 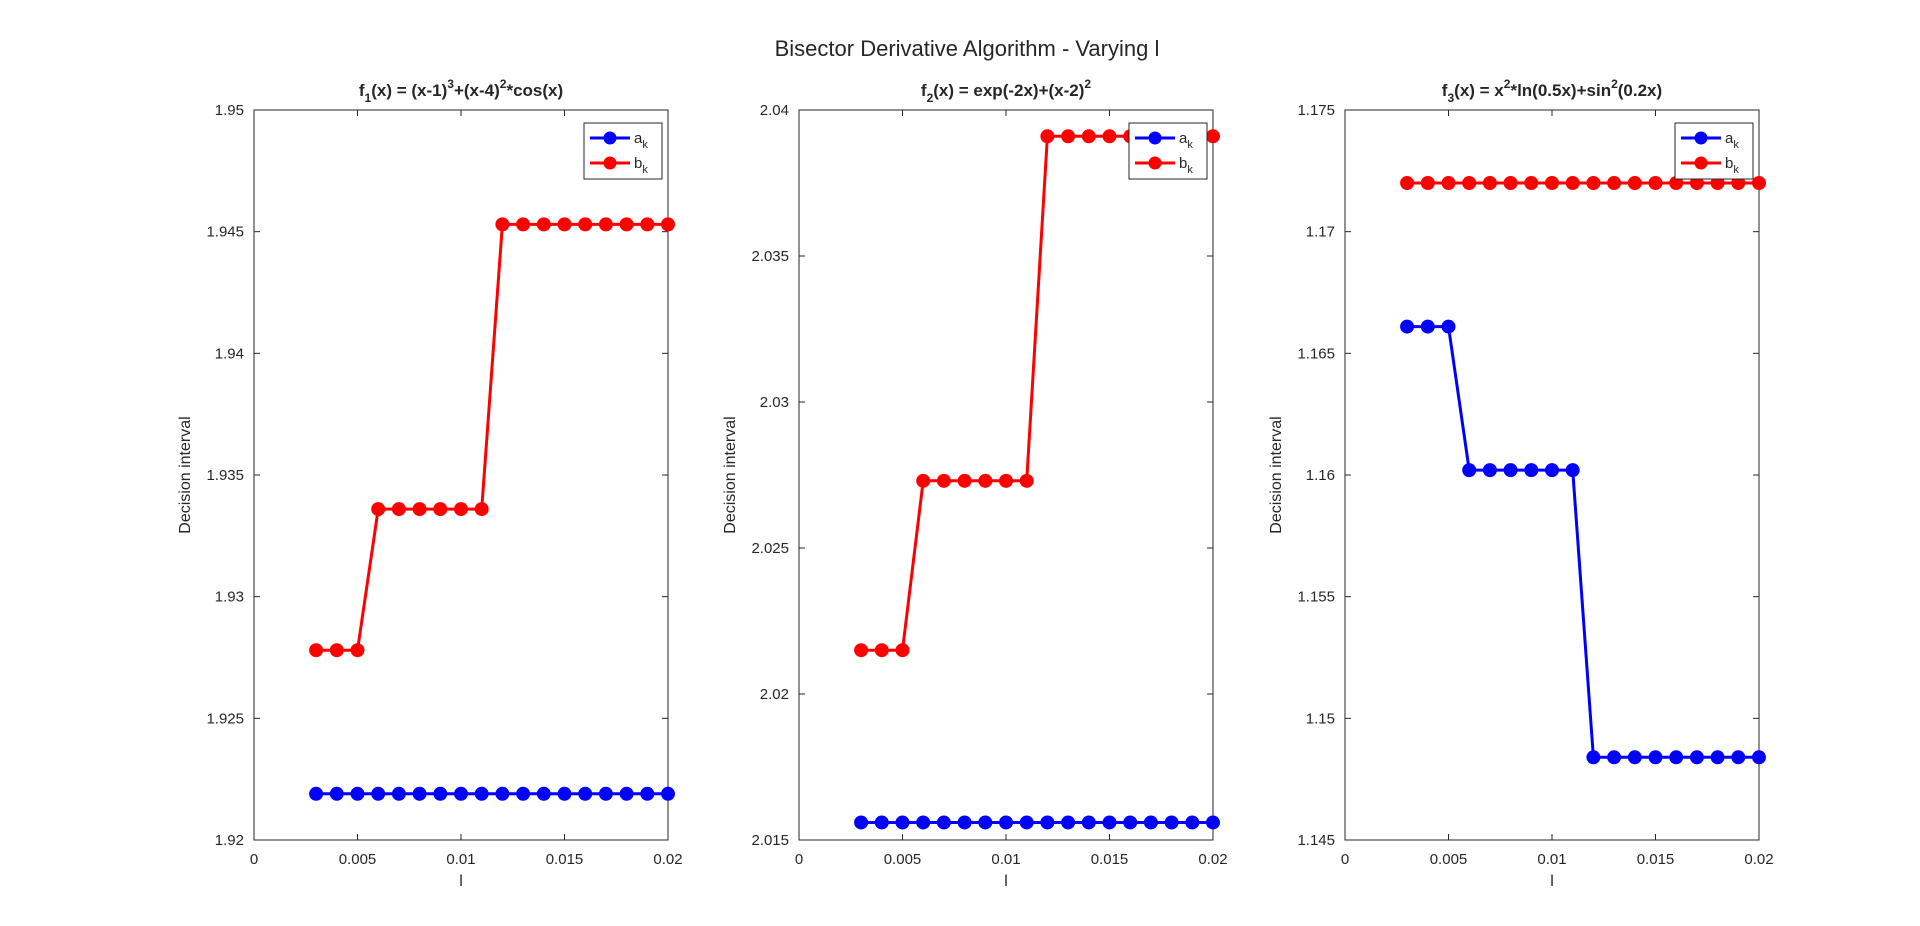 What do you see at coordinates (774, 694) in the screenshot?
I see `y-tick-label: 2.02` at bounding box center [774, 694].